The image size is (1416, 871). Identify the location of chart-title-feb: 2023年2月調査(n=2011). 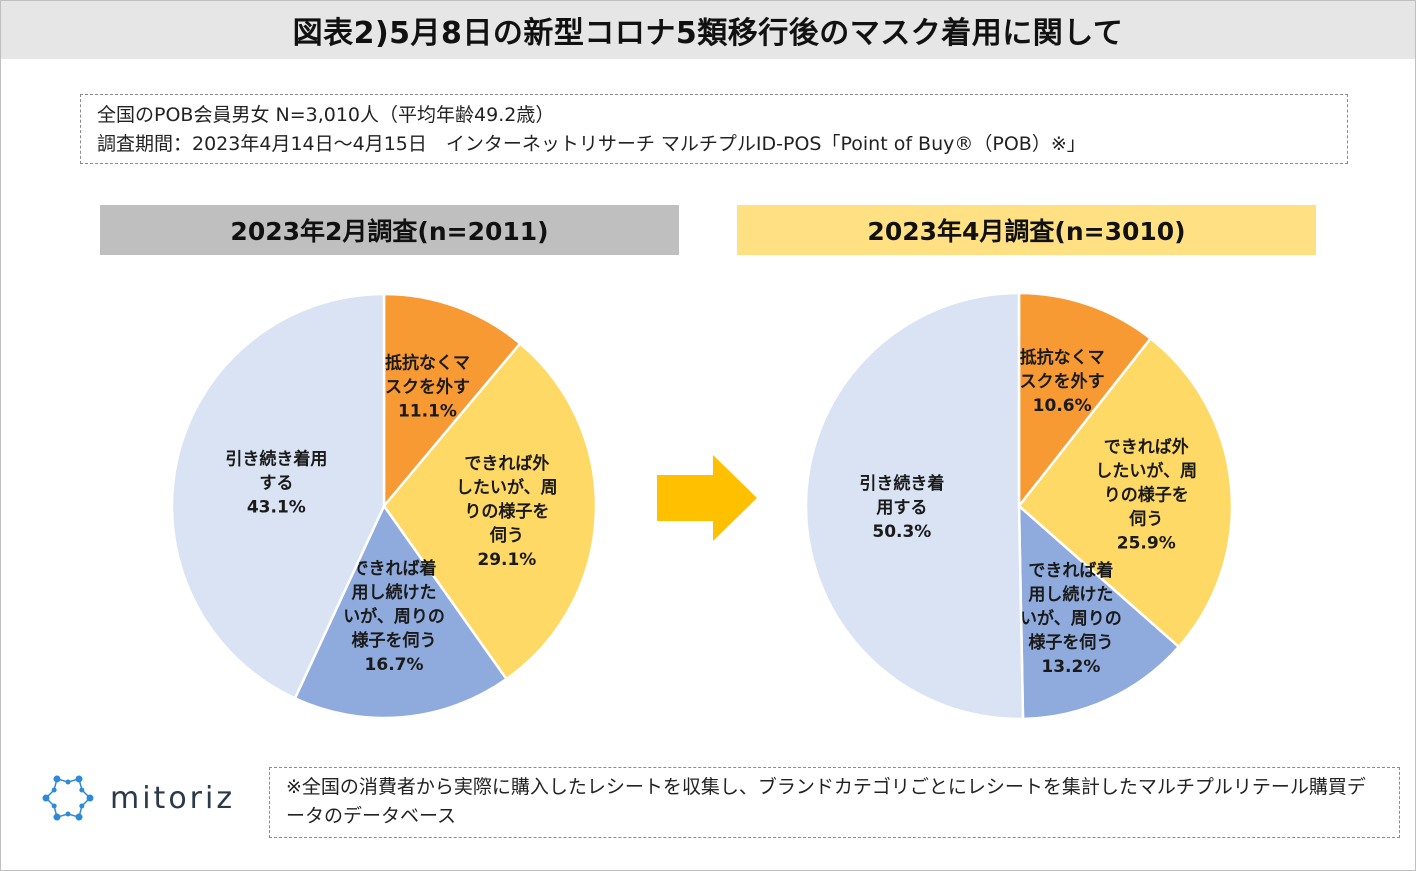
(389, 230).